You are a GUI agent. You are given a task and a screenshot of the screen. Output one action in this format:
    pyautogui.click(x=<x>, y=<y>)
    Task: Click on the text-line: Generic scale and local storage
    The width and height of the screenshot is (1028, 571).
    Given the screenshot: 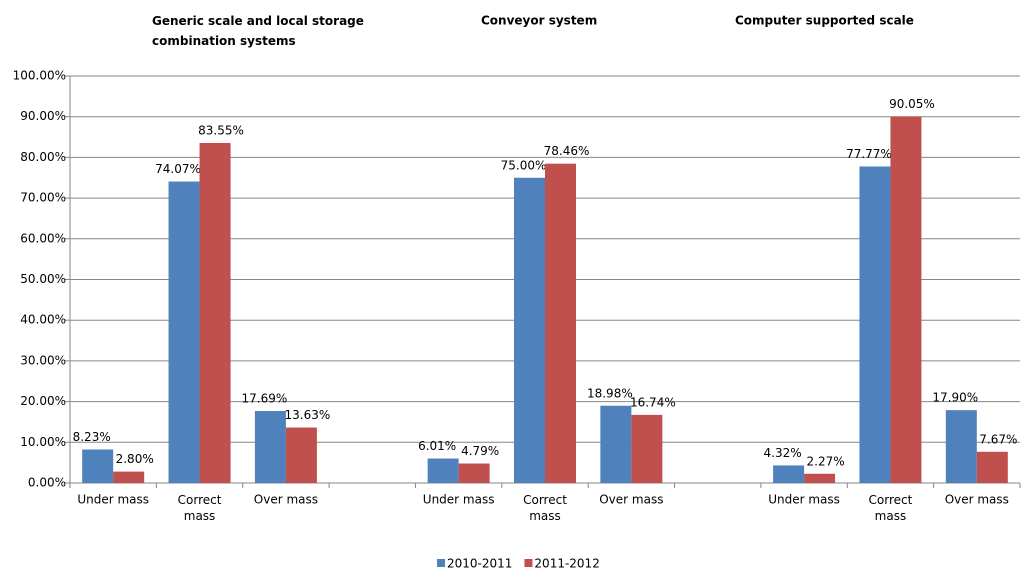 What is the action you would take?
    pyautogui.click(x=258, y=21)
    